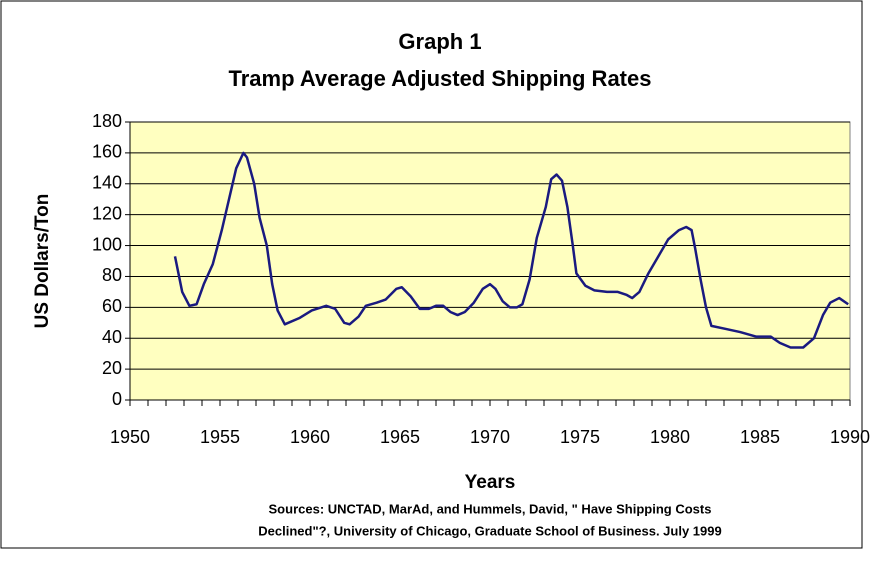 This screenshot has width=870, height=561. Describe the element at coordinates (42, 261) in the screenshot. I see `y-axis-label: US Dollars/Ton` at that location.